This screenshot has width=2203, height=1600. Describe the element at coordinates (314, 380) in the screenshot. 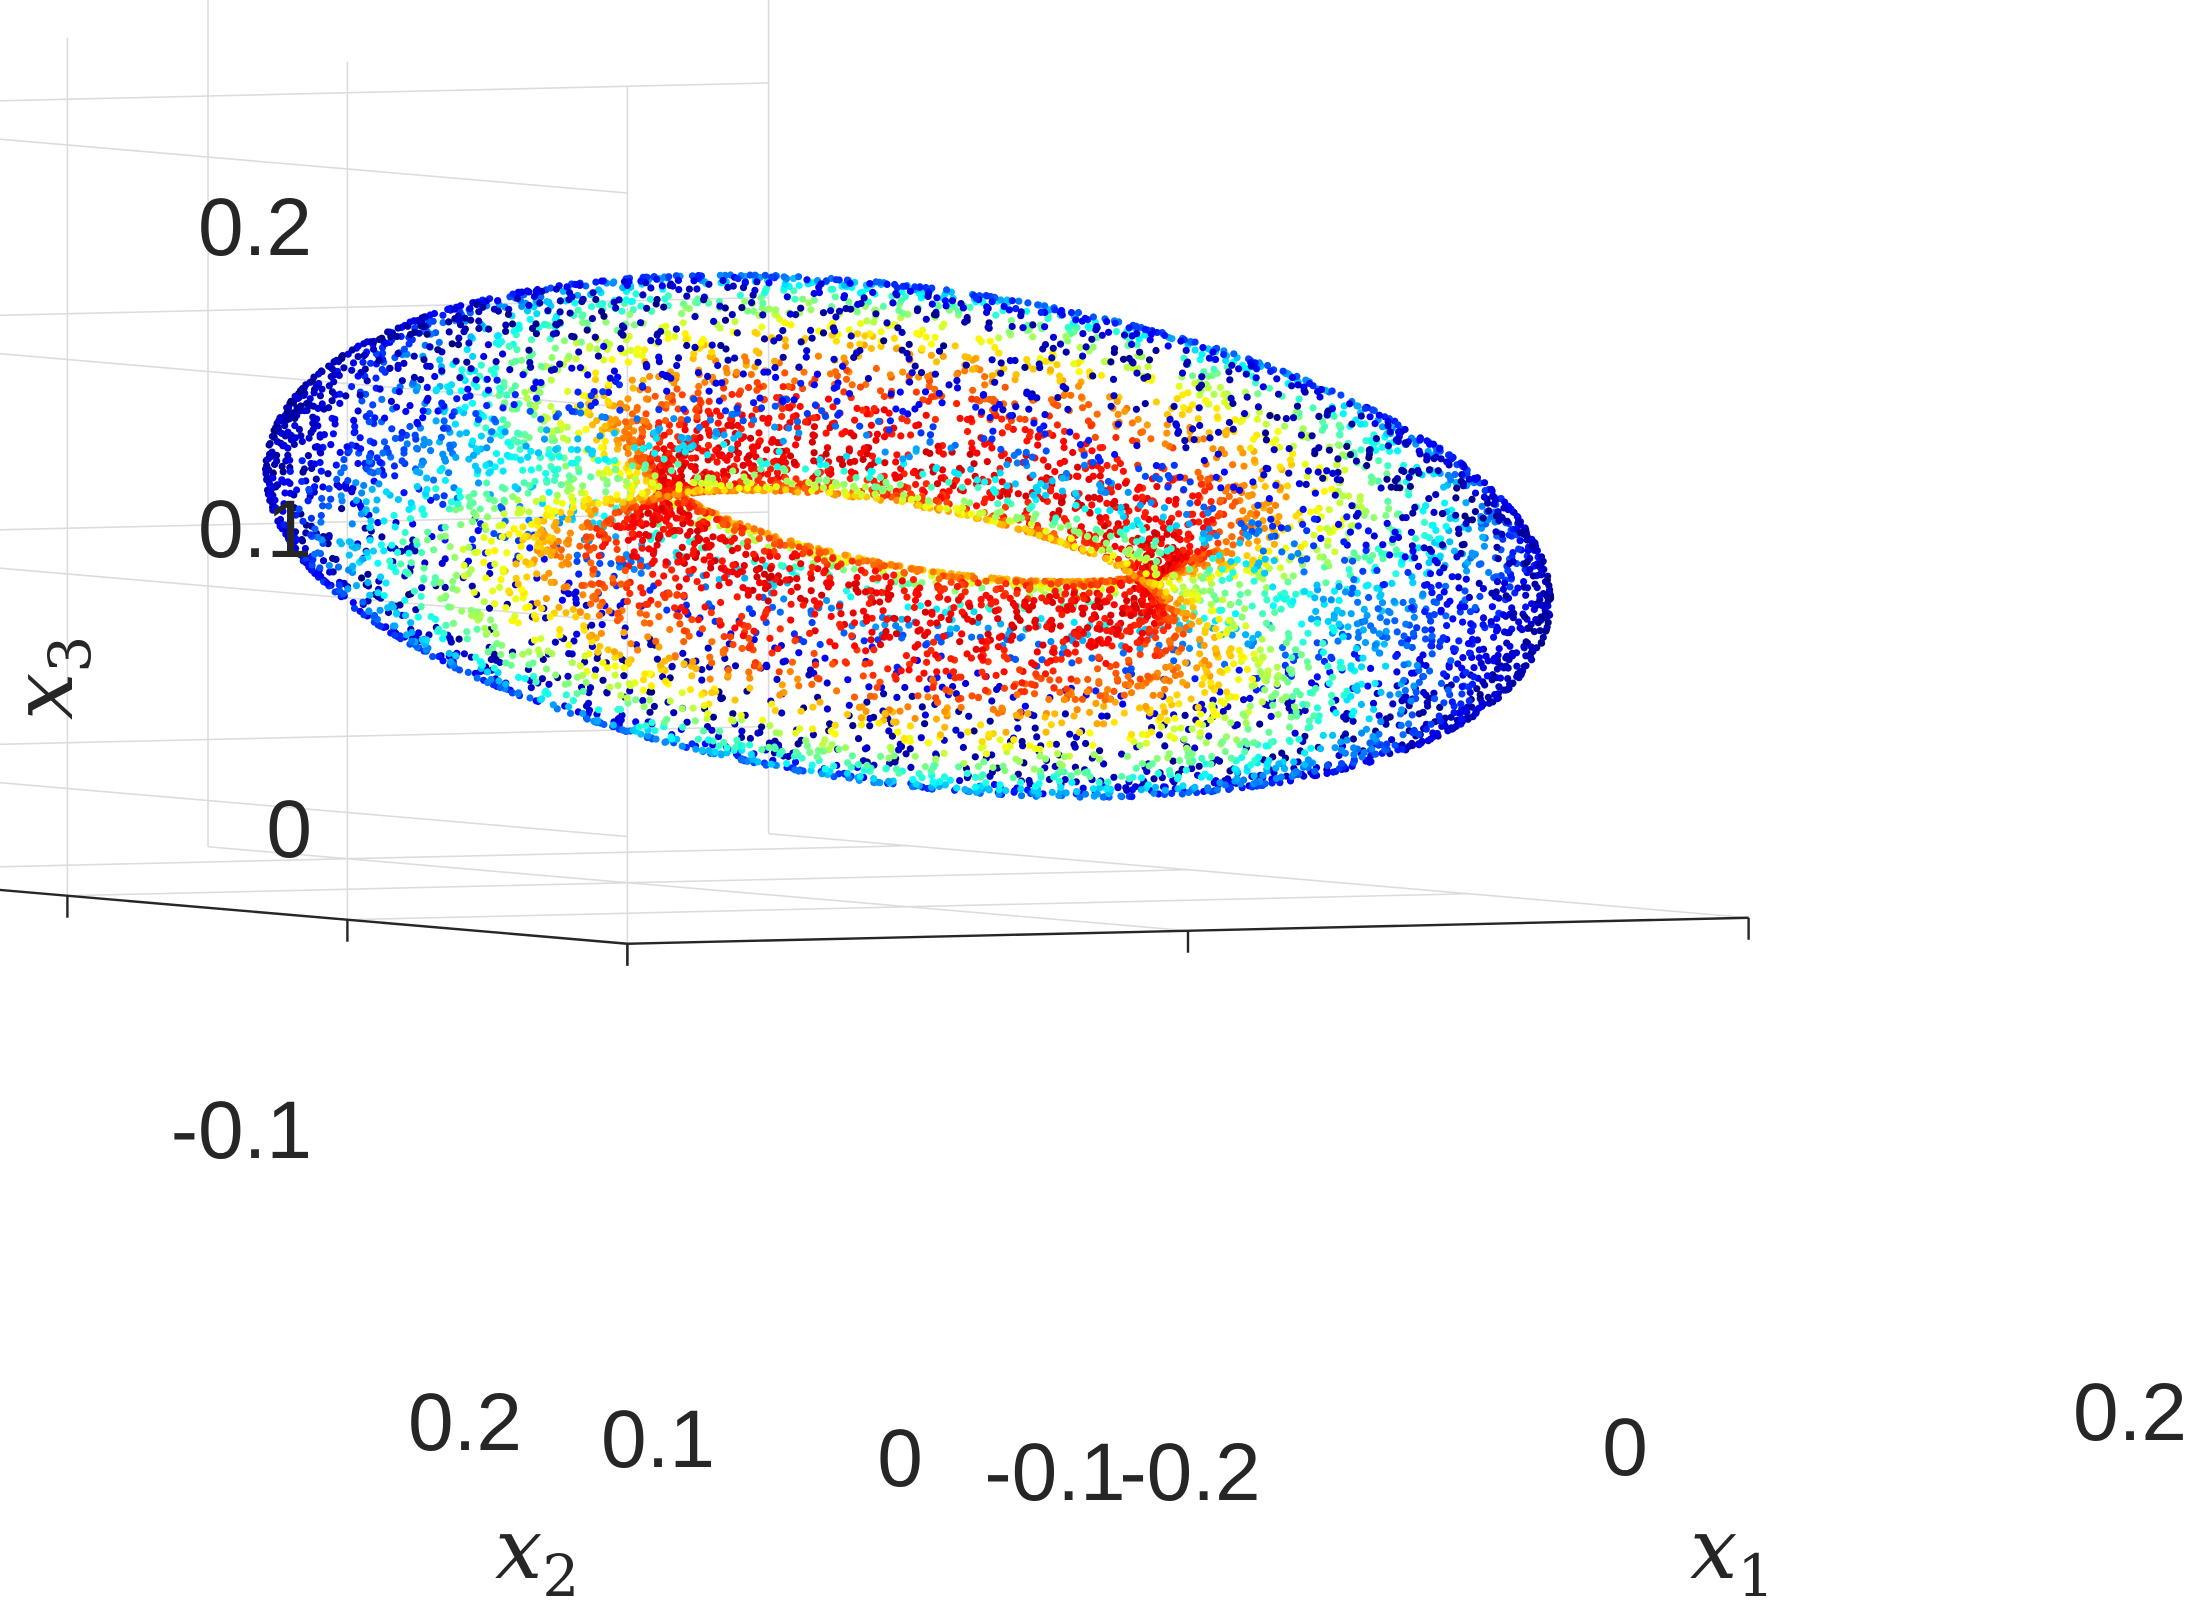

I see `grid-line` at that location.